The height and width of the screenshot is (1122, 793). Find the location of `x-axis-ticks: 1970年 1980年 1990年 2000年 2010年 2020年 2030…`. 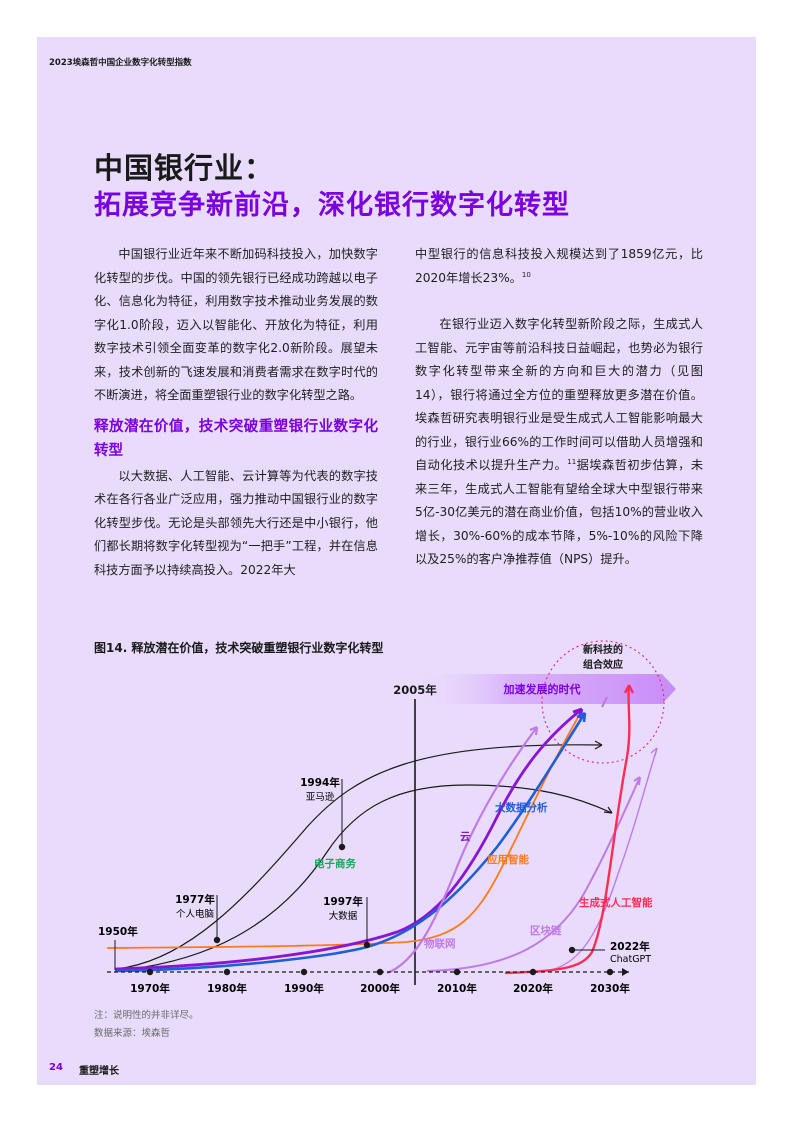

x-axis-ticks: 1970年 1980年 1990年 2000年 2010年 2020年 2030… is located at coordinates (380, 981).